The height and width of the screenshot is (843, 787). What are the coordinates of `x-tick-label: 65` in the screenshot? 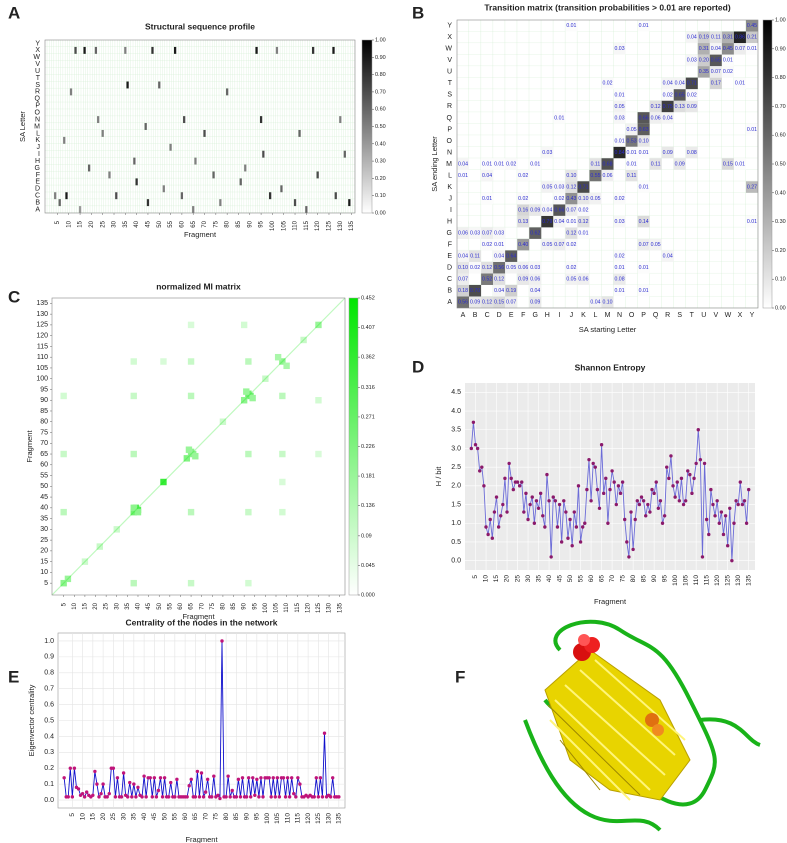 It's located at (195, 817).